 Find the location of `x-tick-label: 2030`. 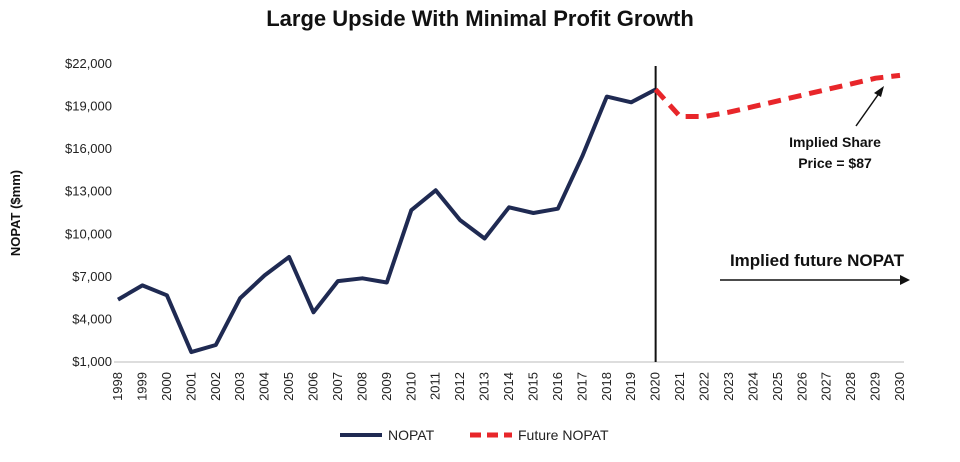

x-tick-label: 2030 is located at coordinates (899, 386).